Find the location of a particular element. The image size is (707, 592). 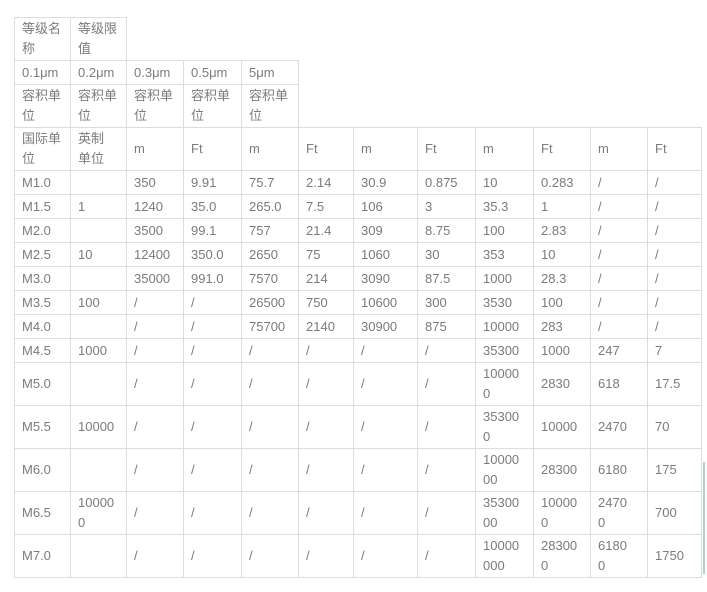

data-cell: 247 is located at coordinates (619, 350).